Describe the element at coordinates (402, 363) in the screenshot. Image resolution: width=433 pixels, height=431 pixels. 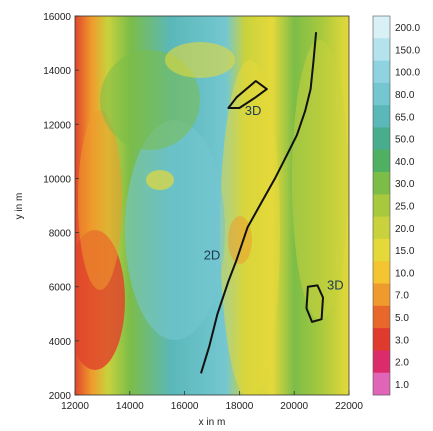
I see `colorbar-label: 2.0` at that location.